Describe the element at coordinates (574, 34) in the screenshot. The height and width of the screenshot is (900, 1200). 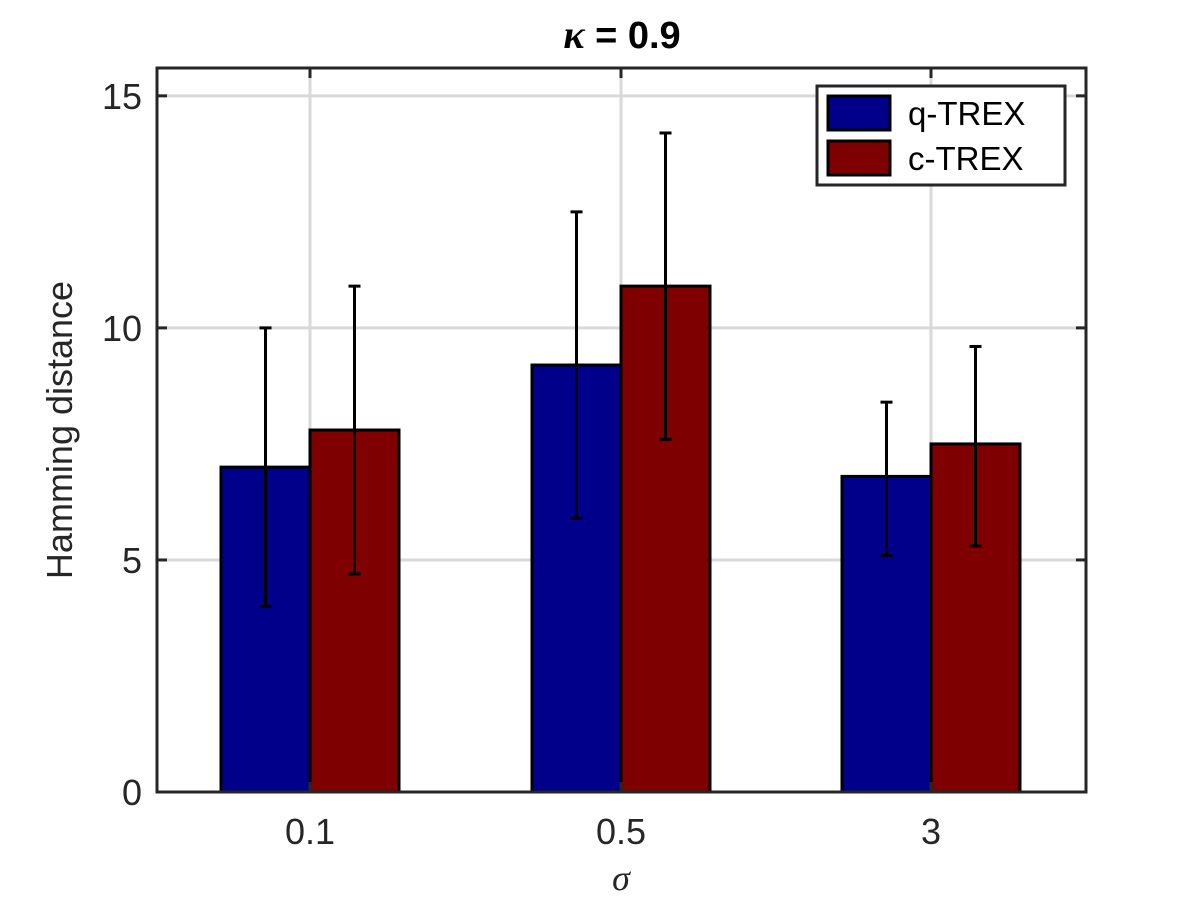
I see `chart-title-symbol: κ` at that location.